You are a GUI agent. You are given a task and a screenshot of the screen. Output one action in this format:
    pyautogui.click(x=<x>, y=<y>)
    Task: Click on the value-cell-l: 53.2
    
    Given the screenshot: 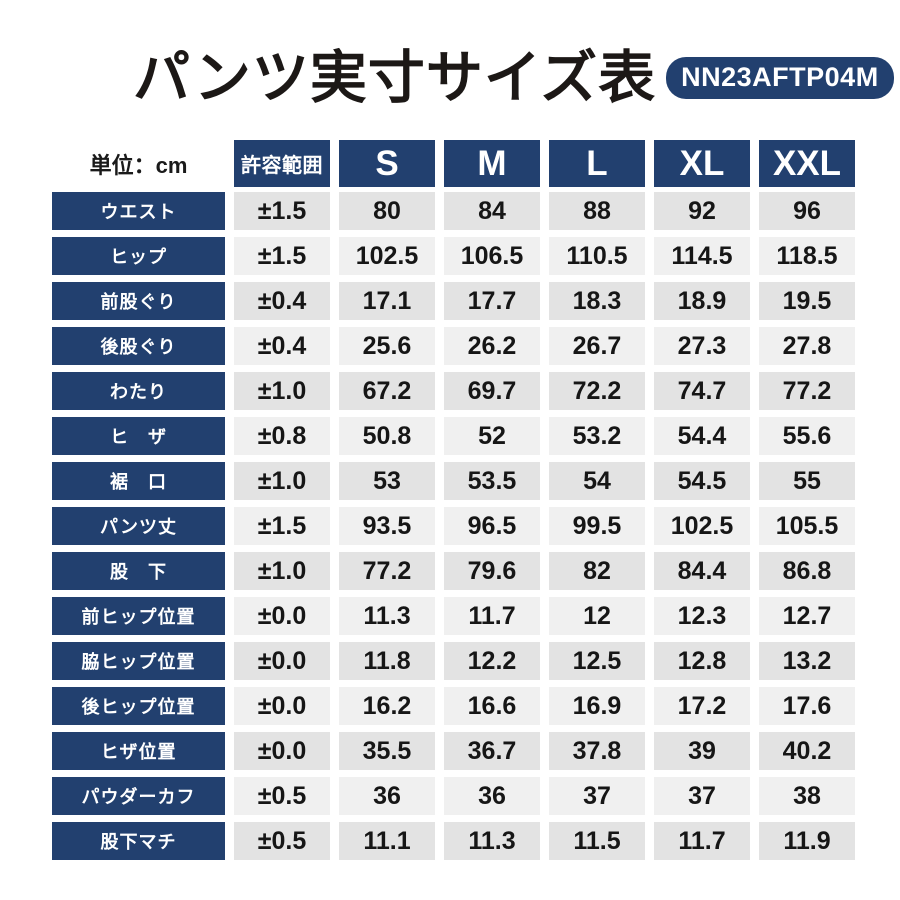 What is the action you would take?
    pyautogui.click(x=597, y=436)
    